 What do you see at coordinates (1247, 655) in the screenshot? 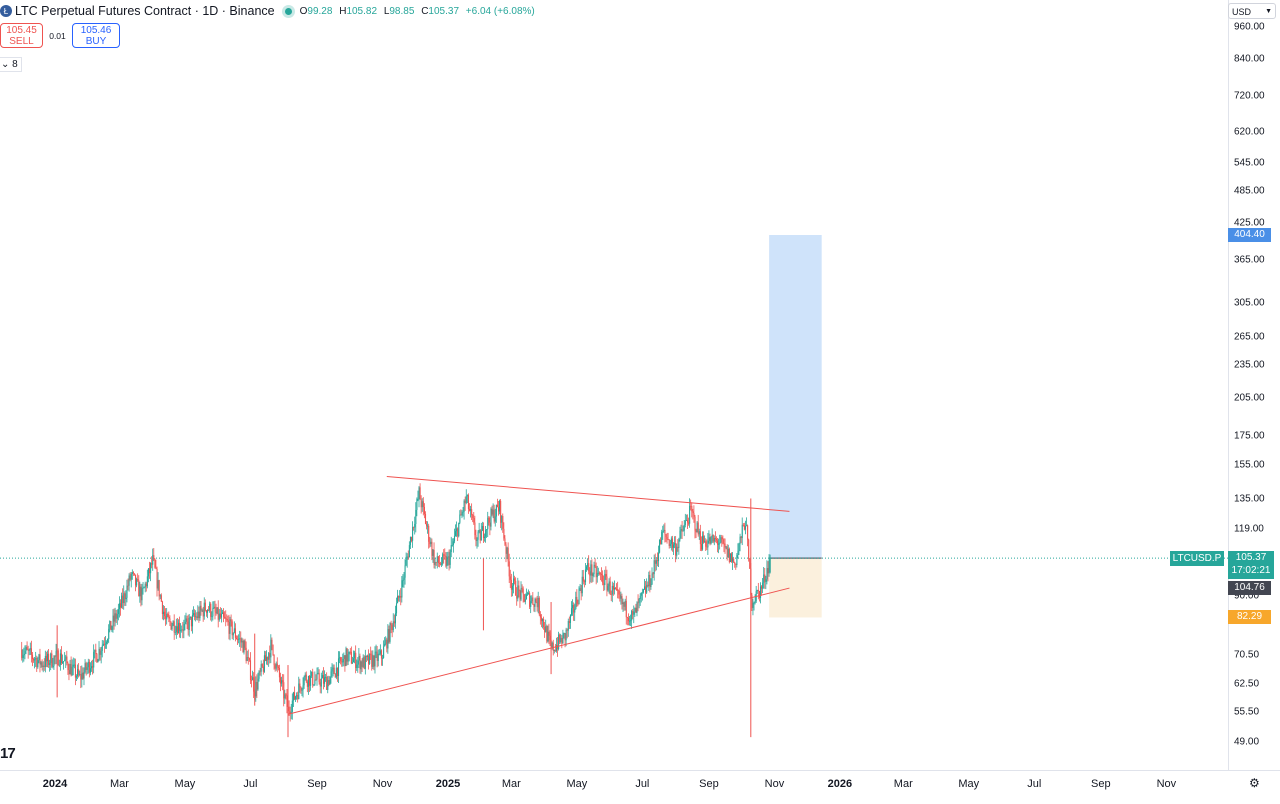
I see `price-tick-label: 70.50` at bounding box center [1247, 655].